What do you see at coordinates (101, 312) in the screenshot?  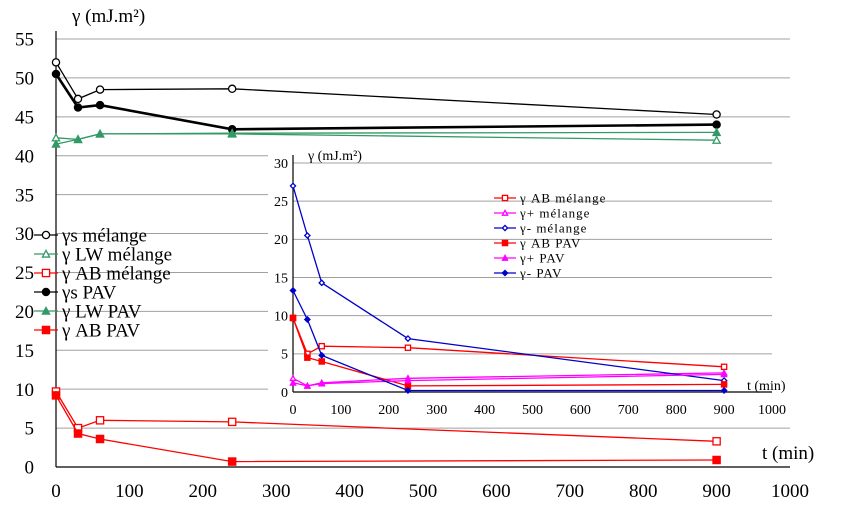 I see `legend-label: γ LW PAV` at bounding box center [101, 312].